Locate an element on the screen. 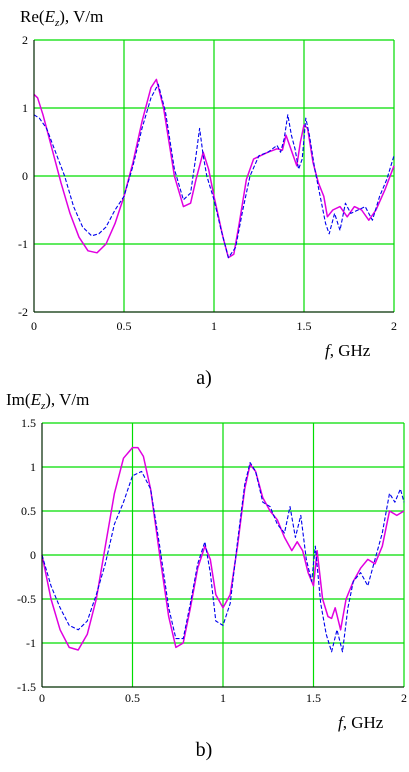  chart-caption: b) is located at coordinates (204, 750).